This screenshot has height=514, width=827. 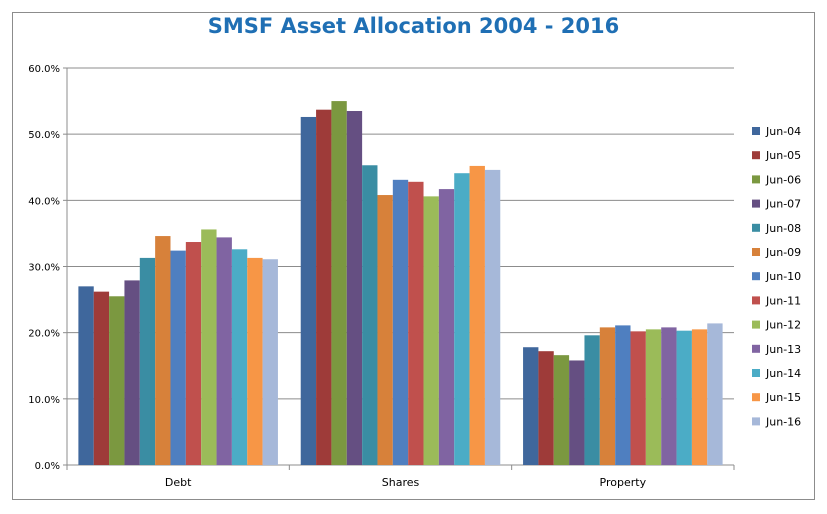 What do you see at coordinates (561, 410) in the screenshot?
I see `bar-jun-06-property` at bounding box center [561, 410].